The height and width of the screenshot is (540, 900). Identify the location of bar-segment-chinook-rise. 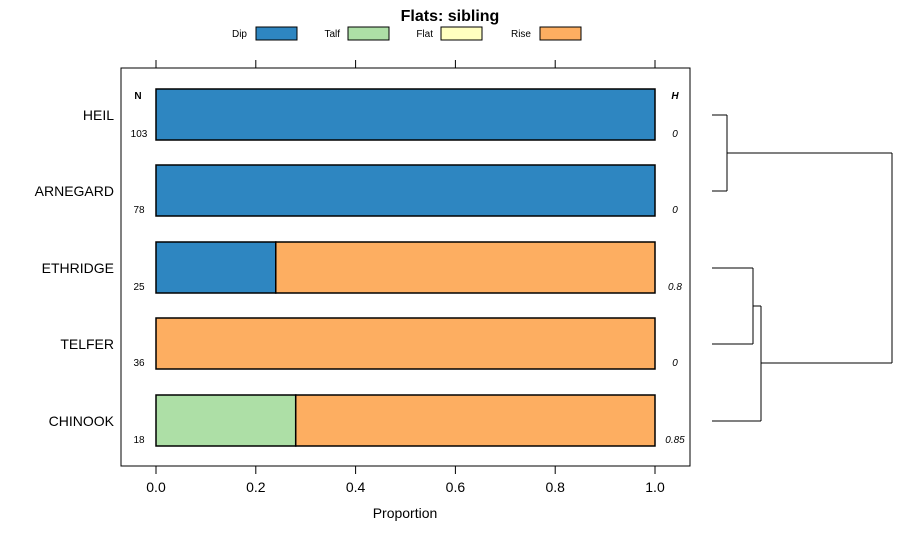
(475, 420).